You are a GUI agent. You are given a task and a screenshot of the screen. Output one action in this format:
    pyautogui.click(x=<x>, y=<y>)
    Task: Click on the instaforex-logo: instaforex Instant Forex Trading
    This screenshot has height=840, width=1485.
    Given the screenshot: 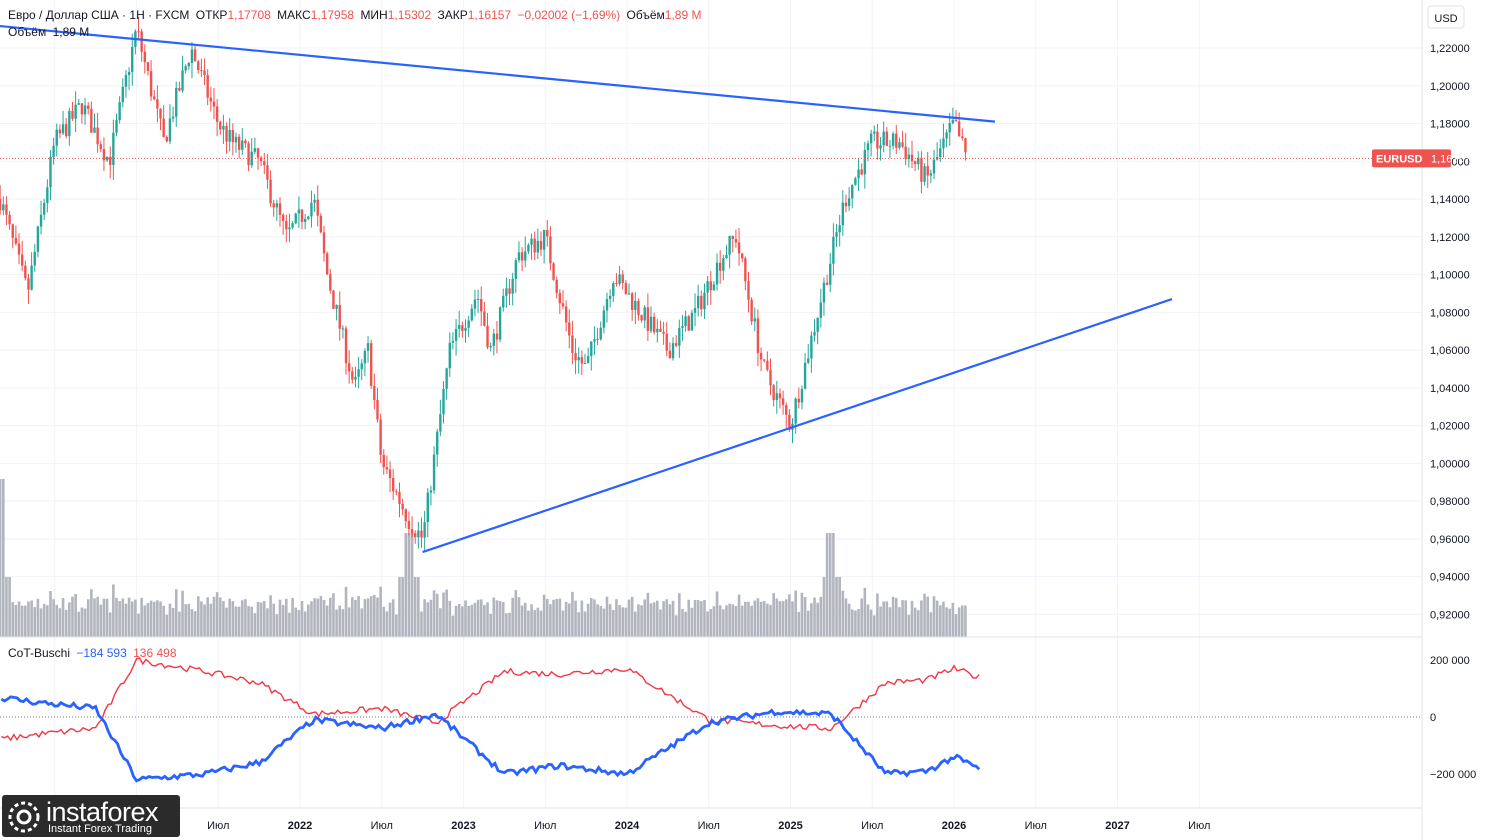 What is the action you would take?
    pyautogui.click(x=91, y=816)
    